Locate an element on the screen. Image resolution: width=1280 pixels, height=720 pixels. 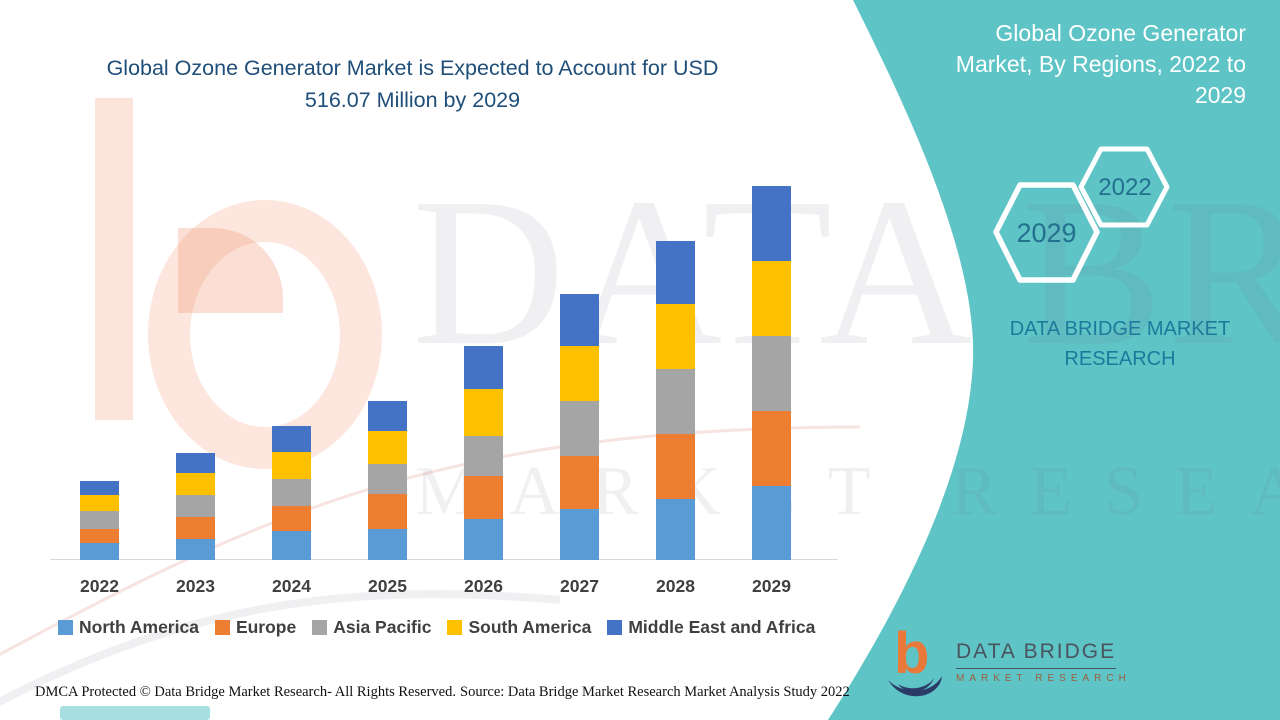
legend-item-asia-pacific: Asia Pacific is located at coordinates (371, 627).